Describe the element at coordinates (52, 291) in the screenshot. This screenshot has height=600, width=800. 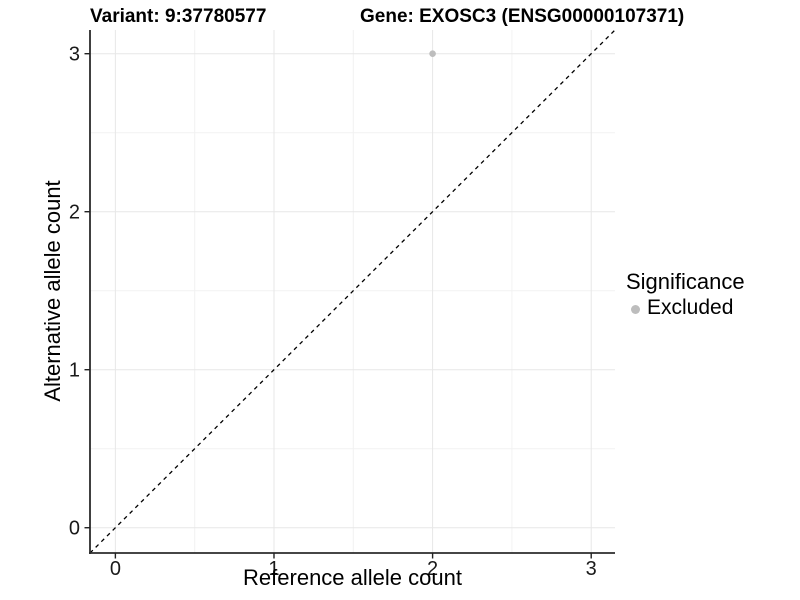
I see `y-axis-title: Alternative allele count` at that location.